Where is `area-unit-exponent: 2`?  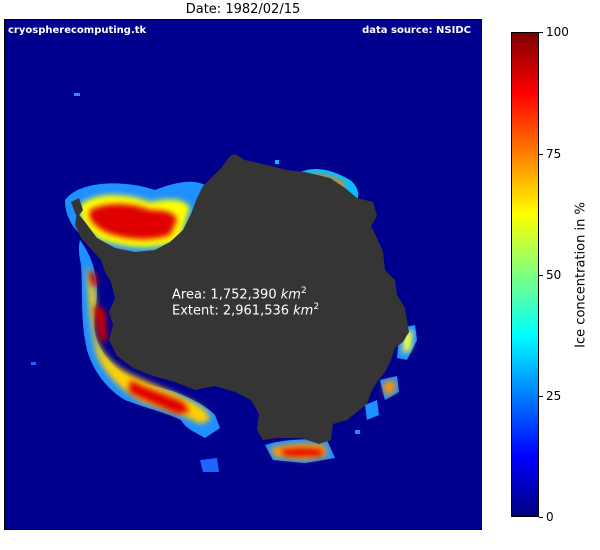
area-unit-exponent: 2 is located at coordinates (303, 291).